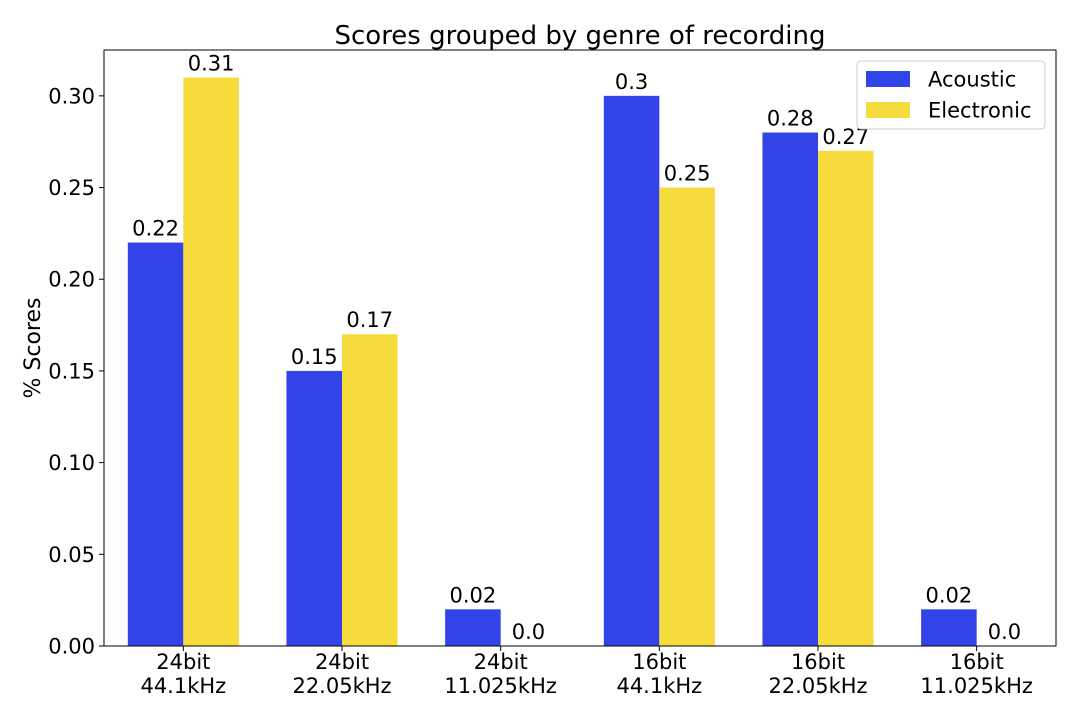 Image resolution: width=1080 pixels, height=724 pixels. I want to click on chart-title: Scores grouped by genre of recording, so click(579, 36).